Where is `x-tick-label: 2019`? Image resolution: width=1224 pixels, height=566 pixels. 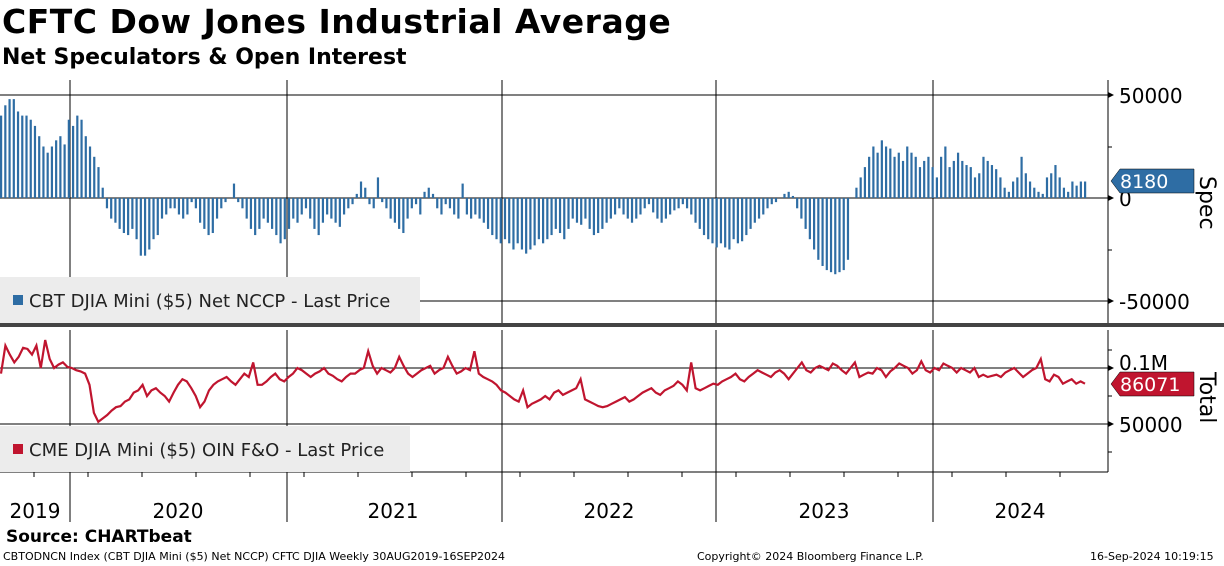
x-tick-label: 2019 is located at coordinates (35, 511).